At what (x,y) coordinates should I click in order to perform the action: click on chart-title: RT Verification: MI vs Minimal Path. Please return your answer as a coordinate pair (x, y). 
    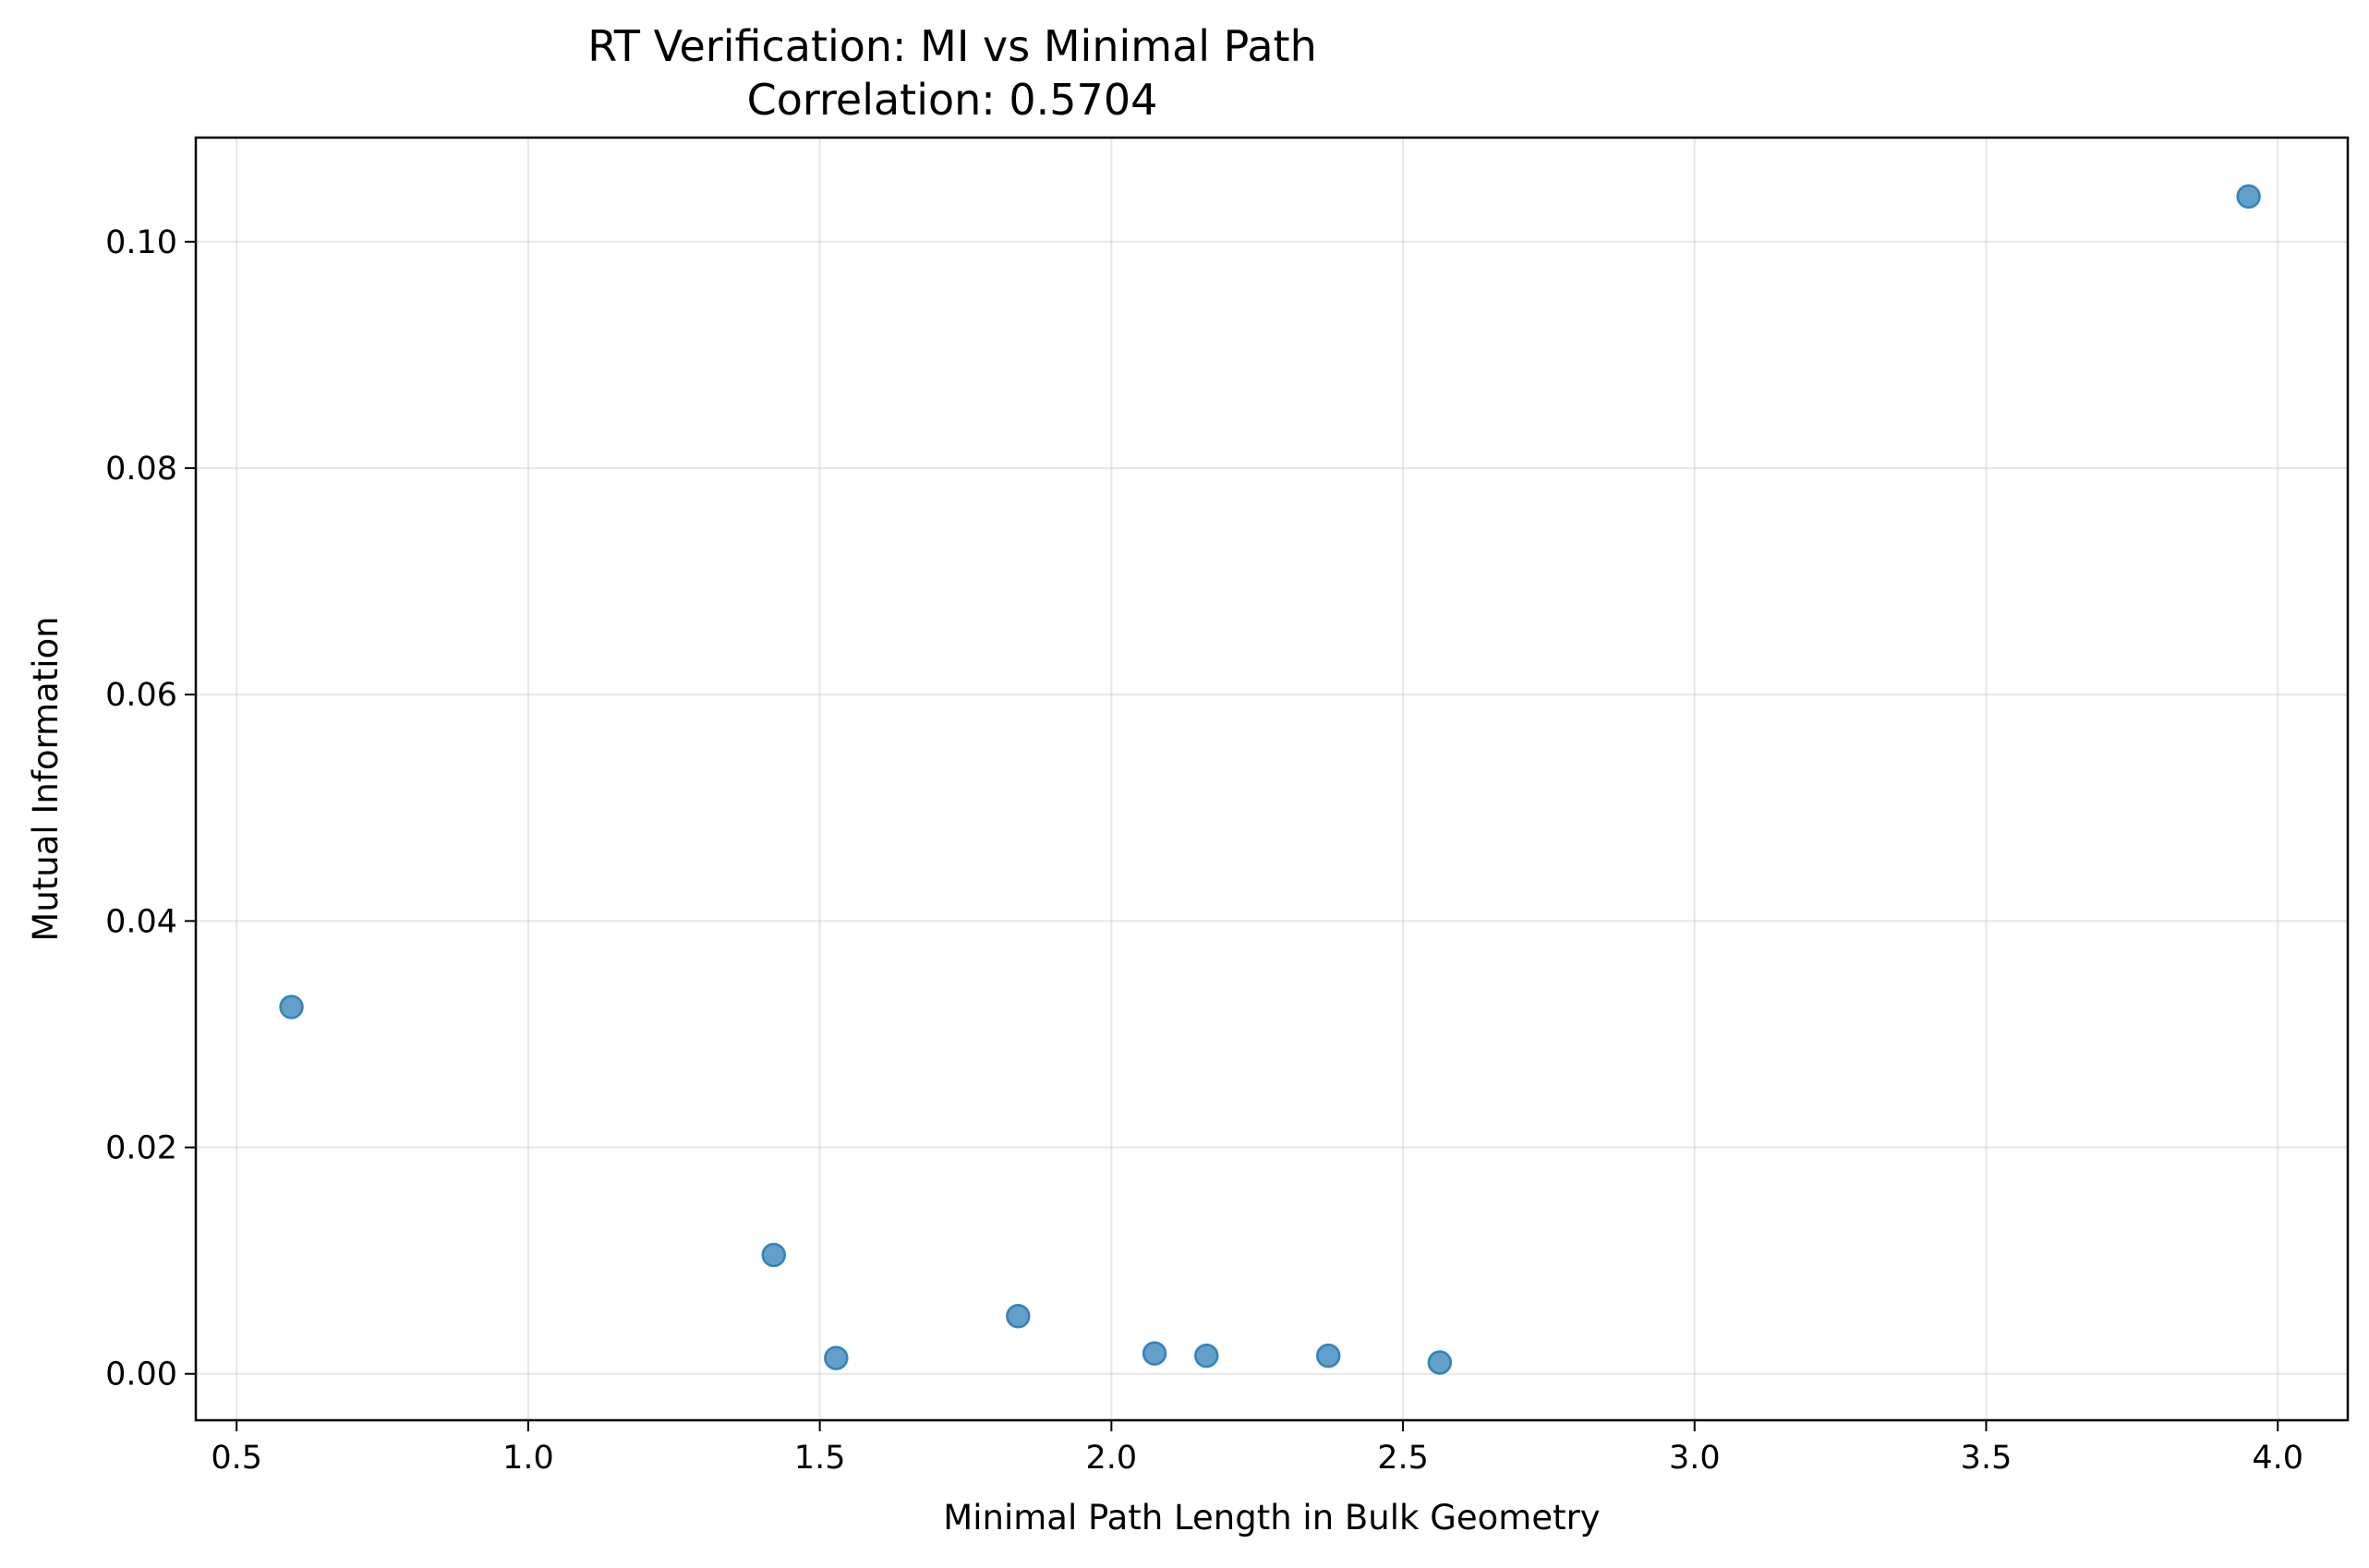
    Looking at the image, I should click on (951, 46).